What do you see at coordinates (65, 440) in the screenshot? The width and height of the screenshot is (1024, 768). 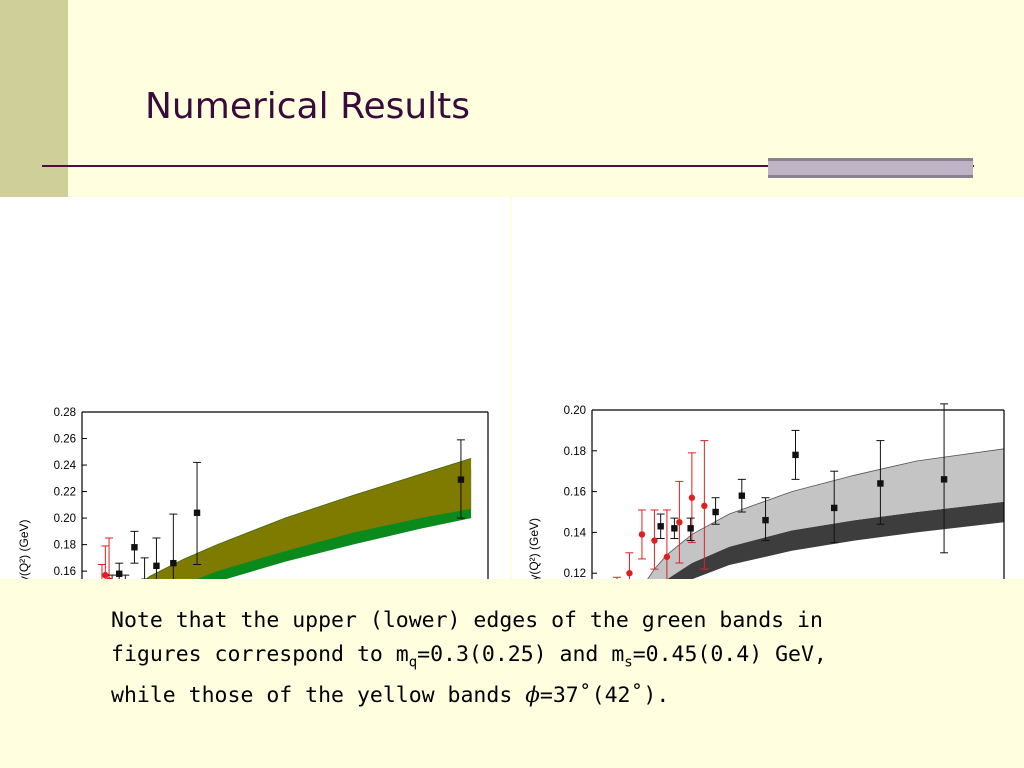 I see `y-tick-label: 0.26` at bounding box center [65, 440].